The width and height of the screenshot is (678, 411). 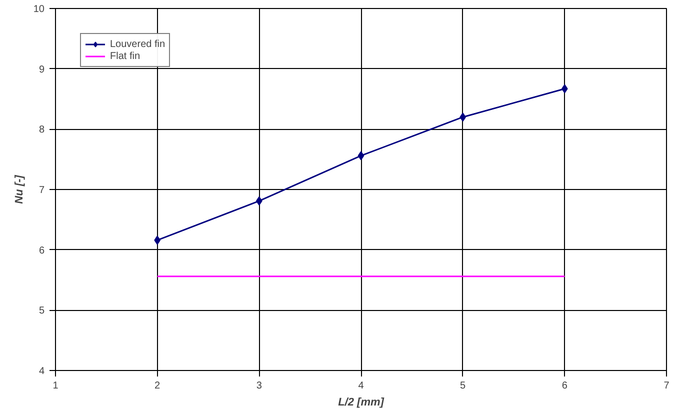 What do you see at coordinates (361, 155) in the screenshot?
I see `point` at bounding box center [361, 155].